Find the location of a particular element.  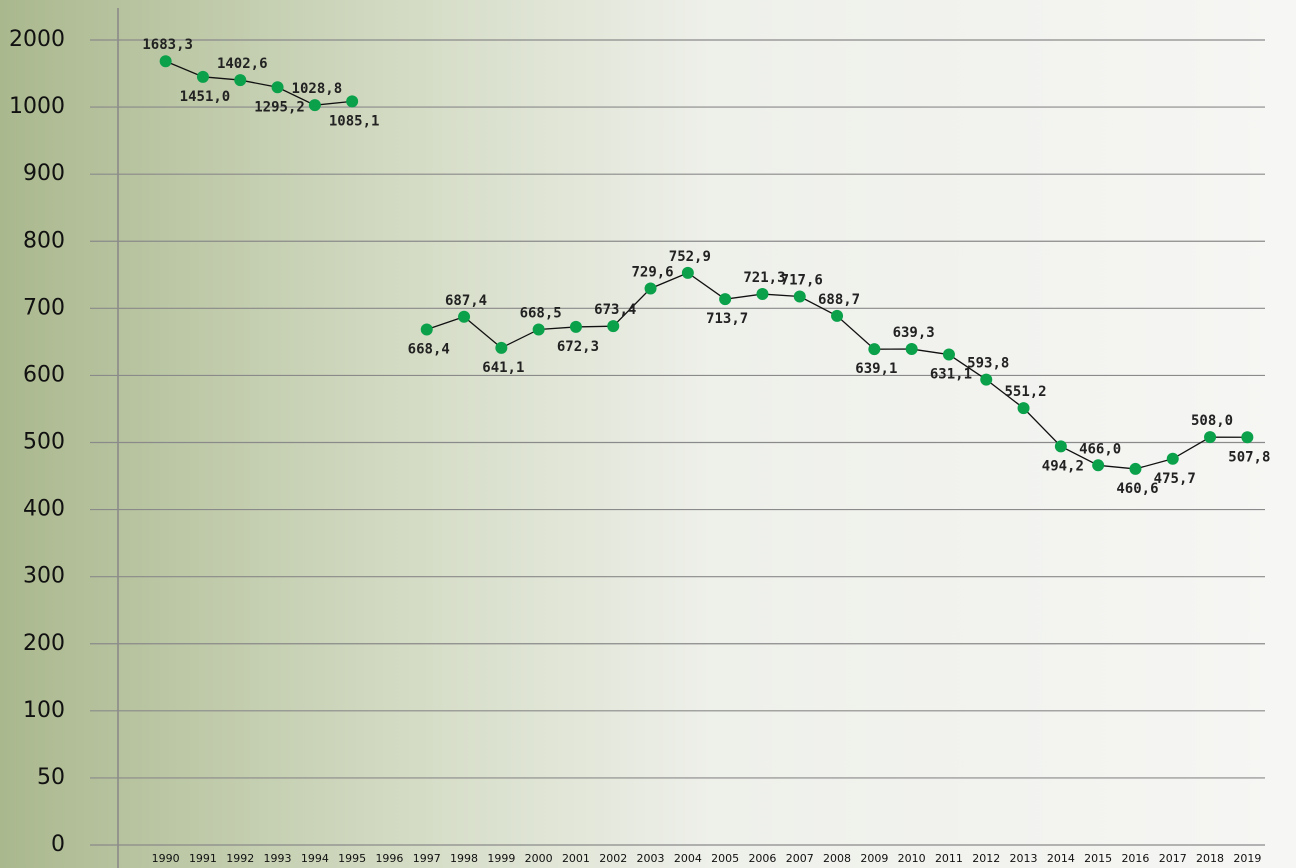

x-tick-label: 2013 is located at coordinates (1024, 858).